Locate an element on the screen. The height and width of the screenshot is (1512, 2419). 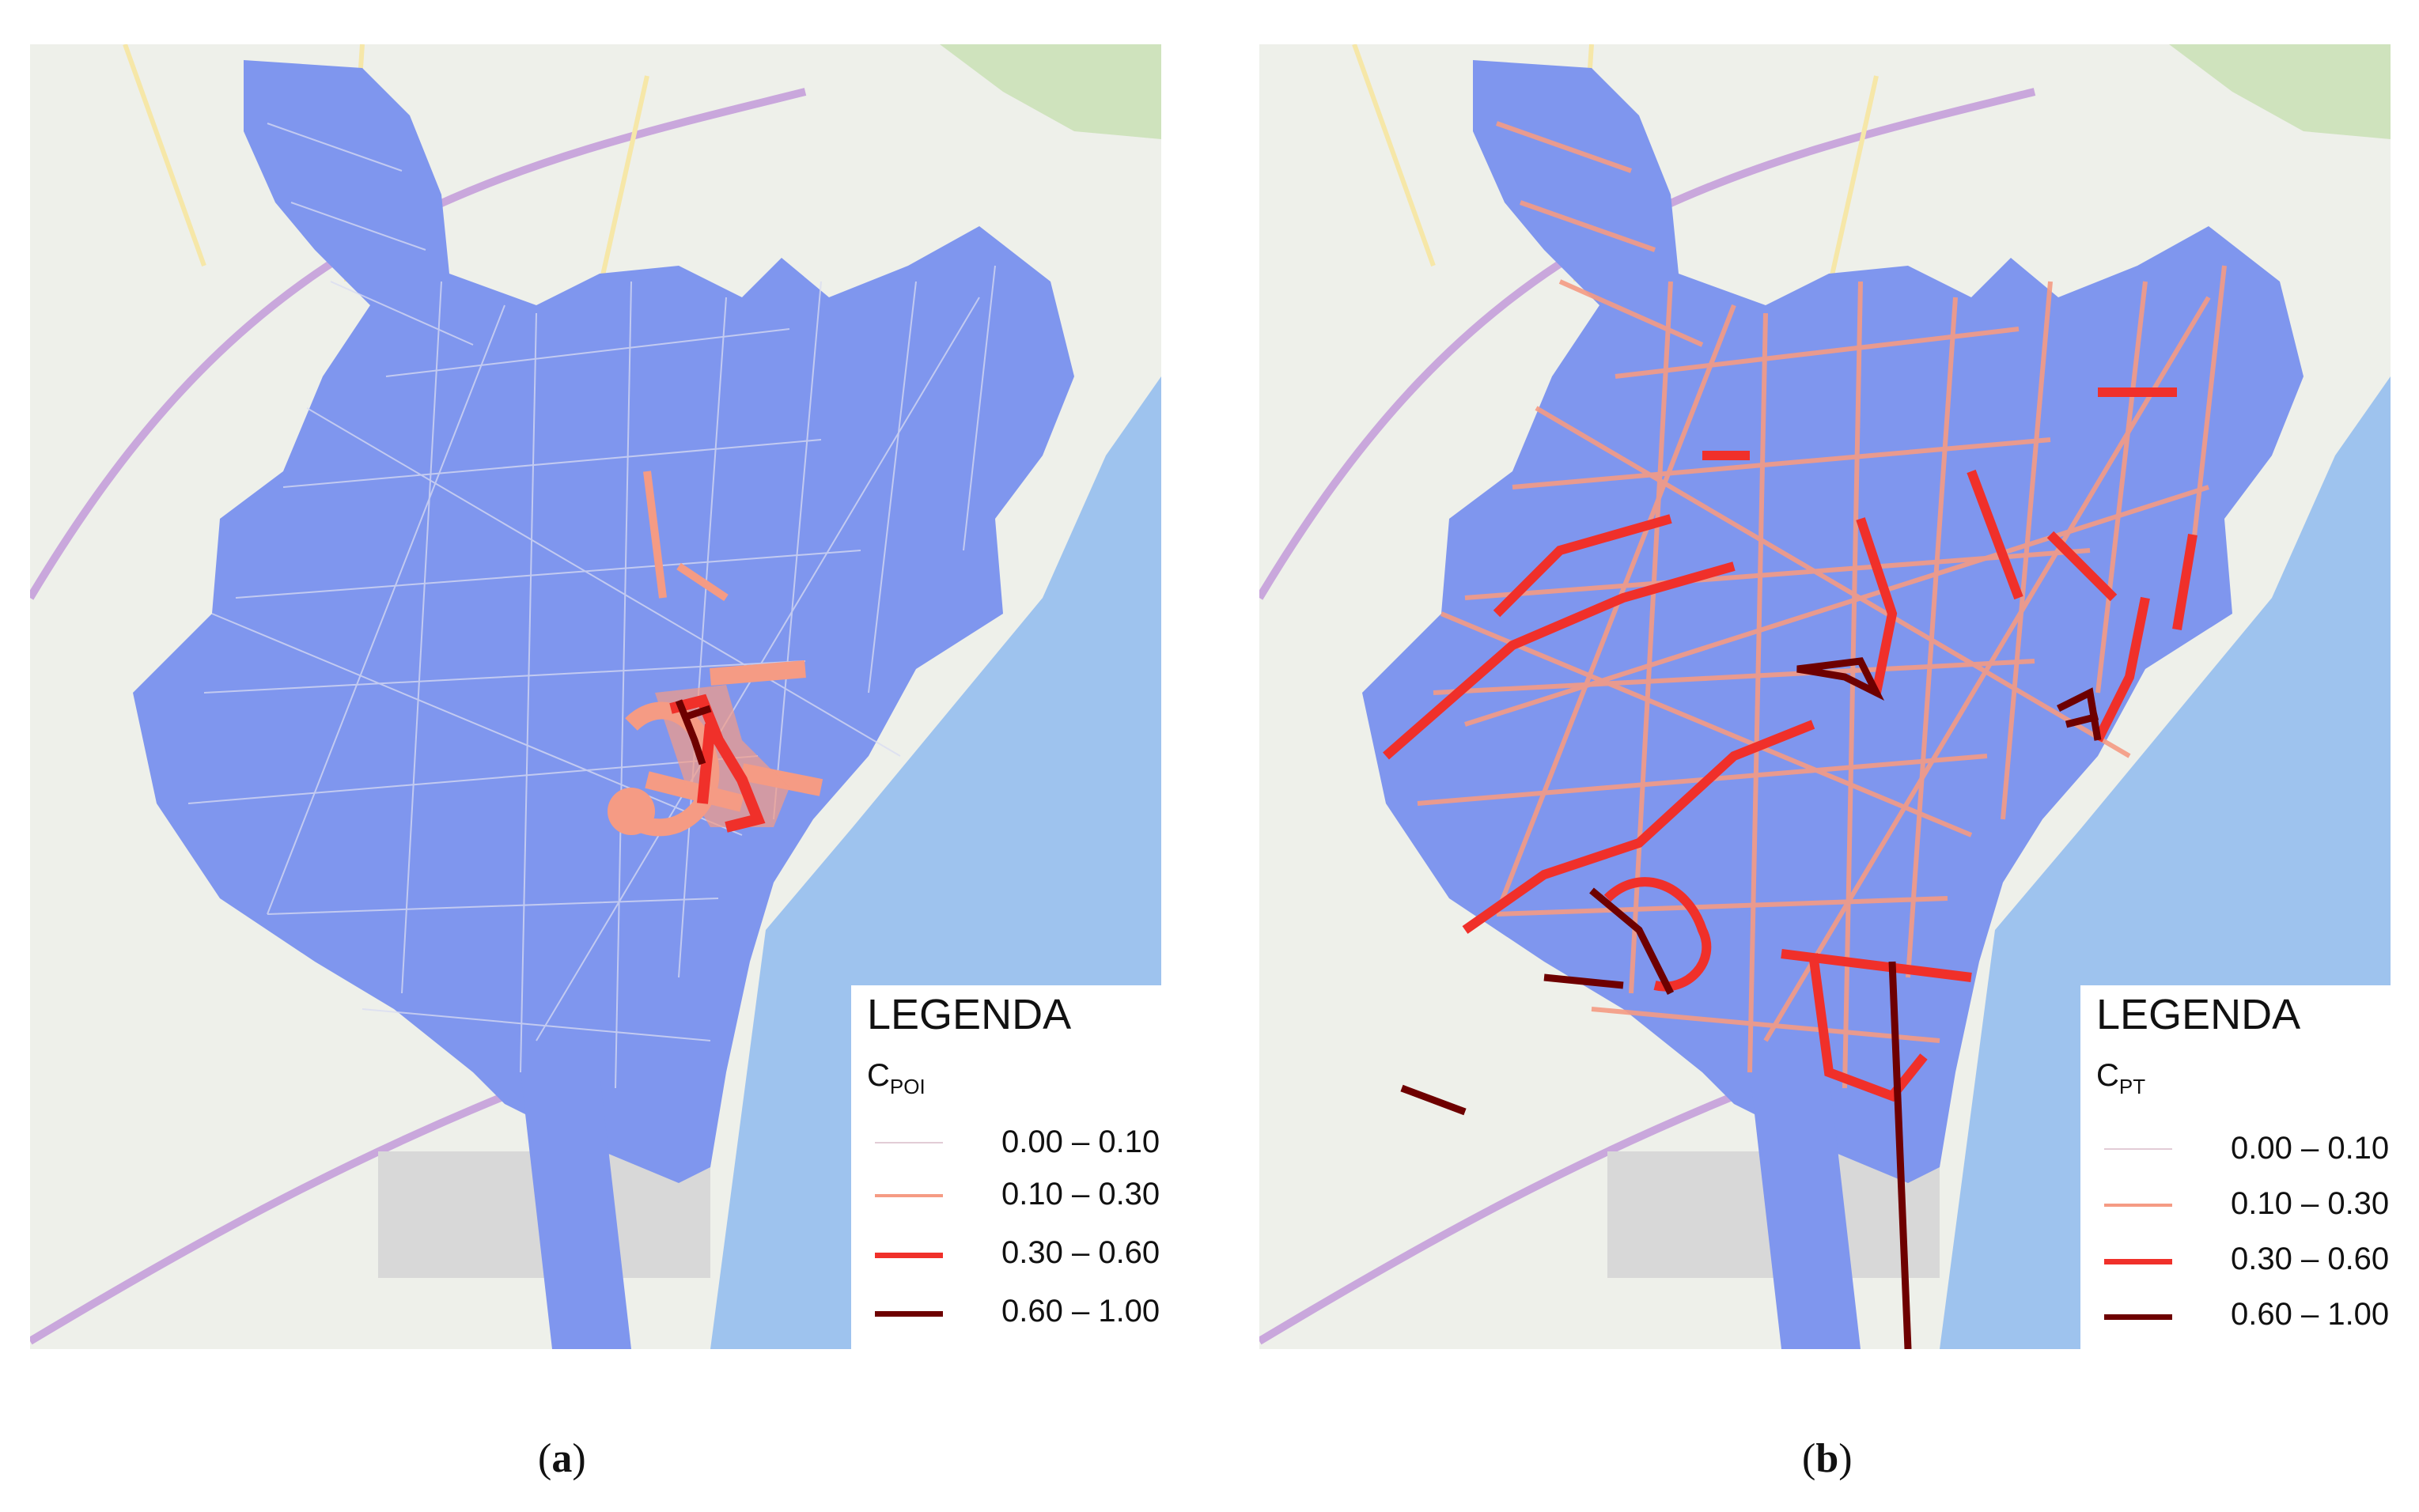
caption-letter: a is located at coordinates (562, 1459).